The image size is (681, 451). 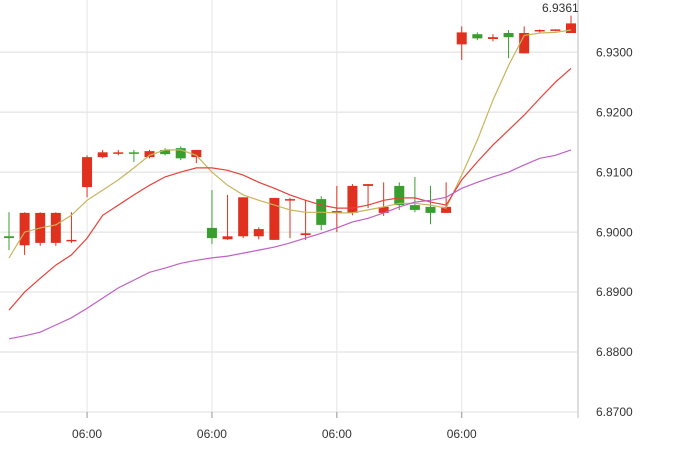 I want to click on y-tick-label: 6.9200, so click(x=614, y=112).